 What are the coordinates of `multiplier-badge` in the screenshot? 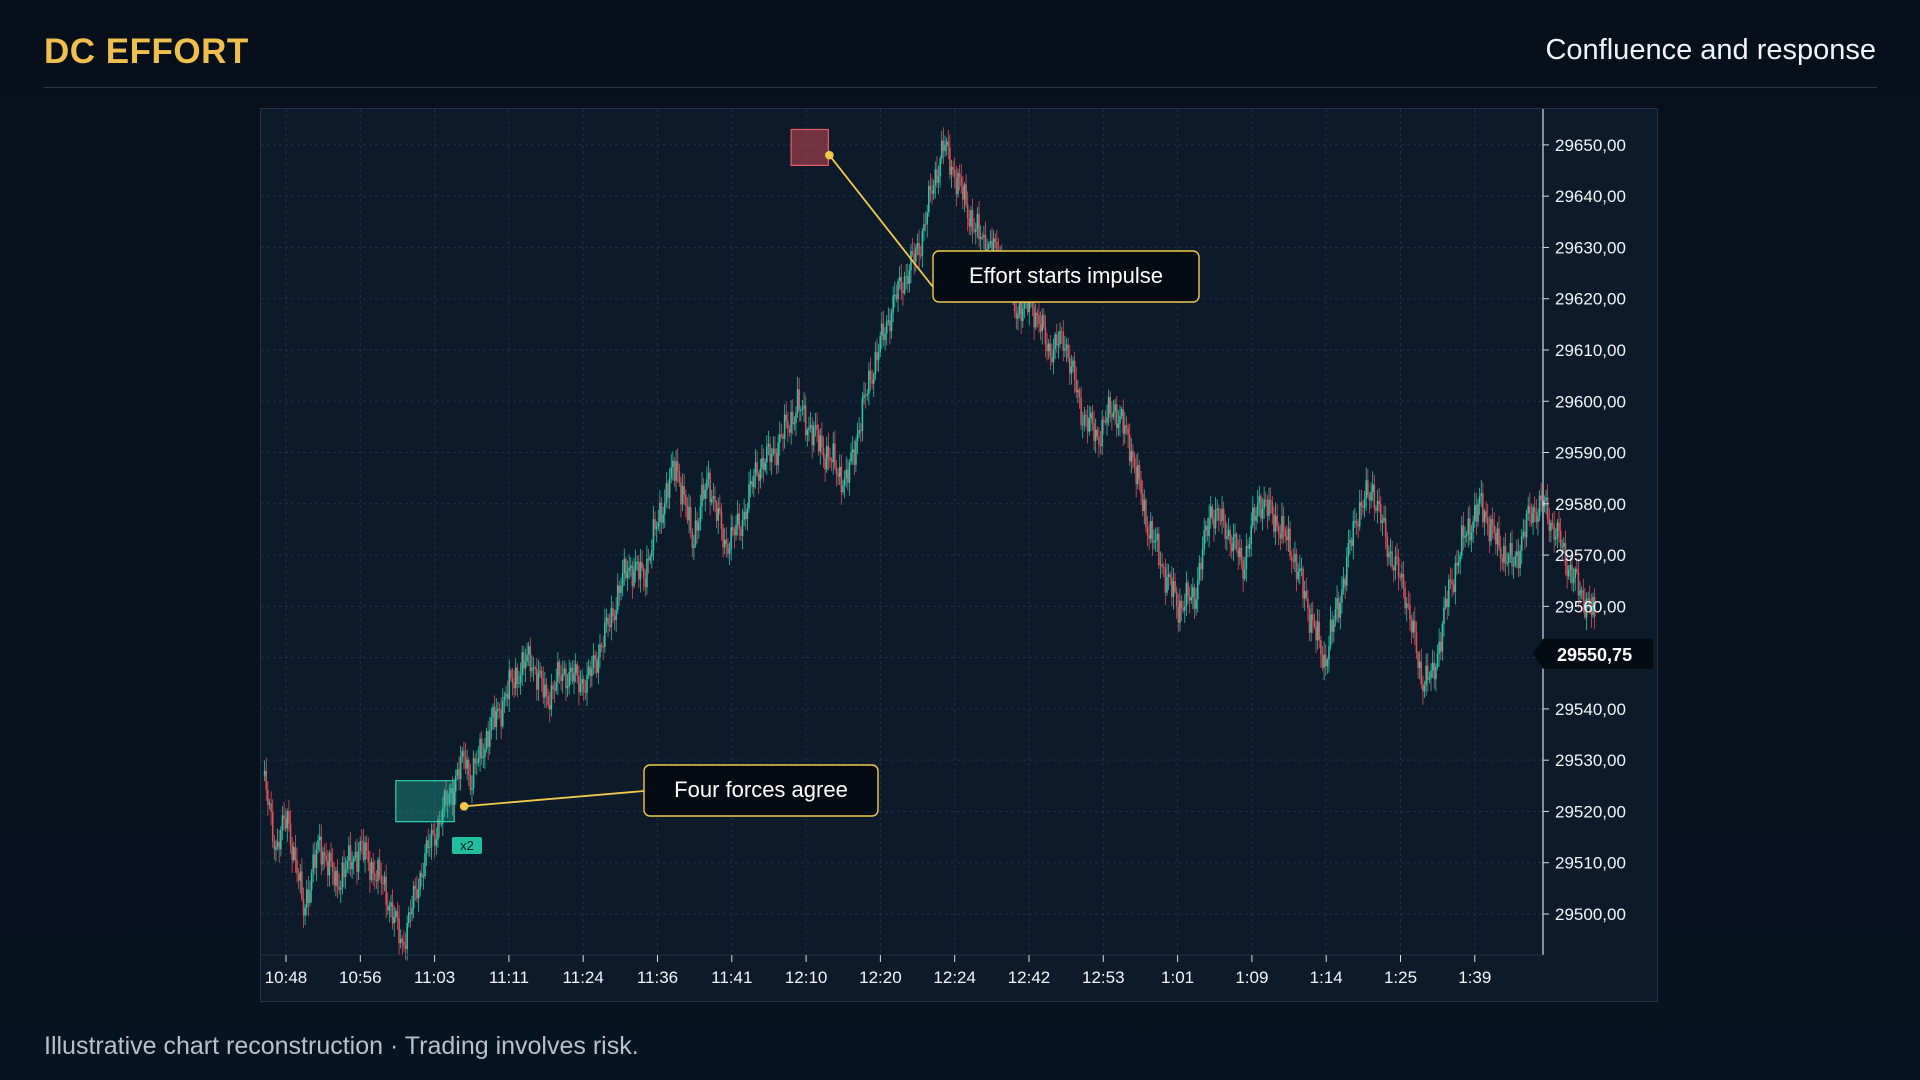 It's located at (467, 845).